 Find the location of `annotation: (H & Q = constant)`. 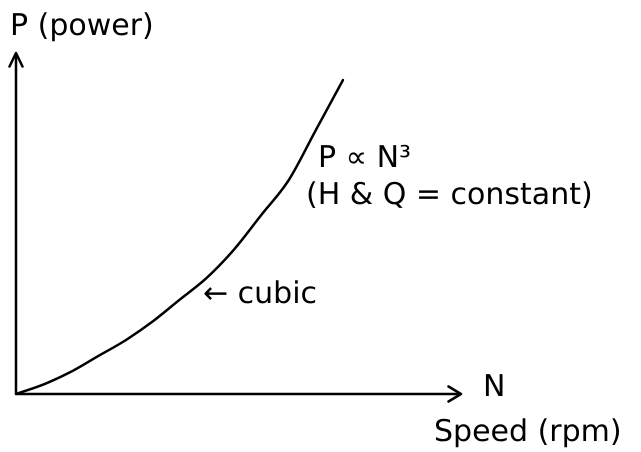

annotation: (H & Q = constant) is located at coordinates (449, 194).